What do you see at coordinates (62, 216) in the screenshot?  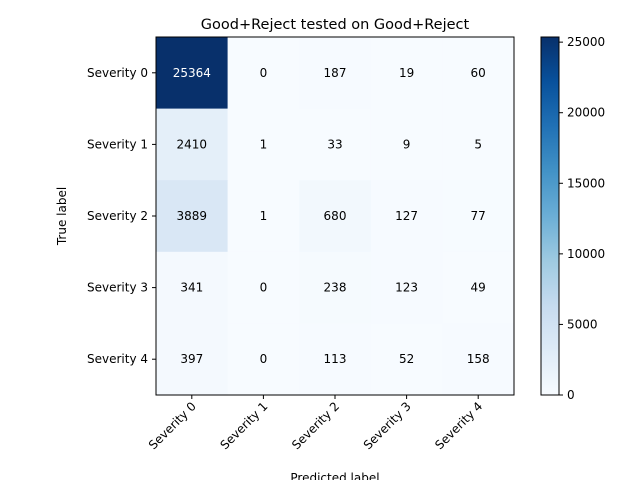 I see `y-axis-label: True label` at bounding box center [62, 216].